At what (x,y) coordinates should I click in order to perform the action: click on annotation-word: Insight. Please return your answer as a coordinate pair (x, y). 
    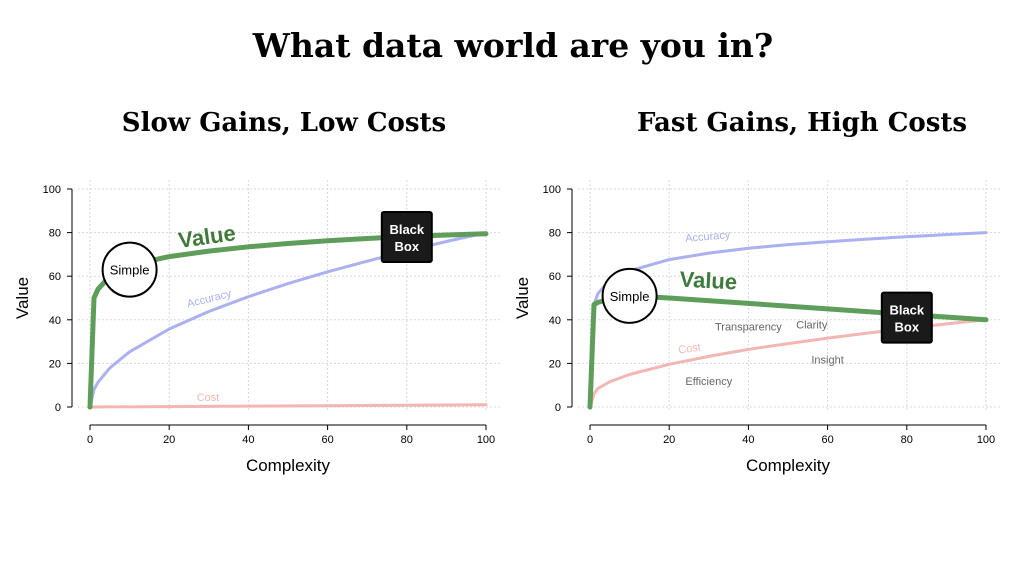
    Looking at the image, I should click on (827, 360).